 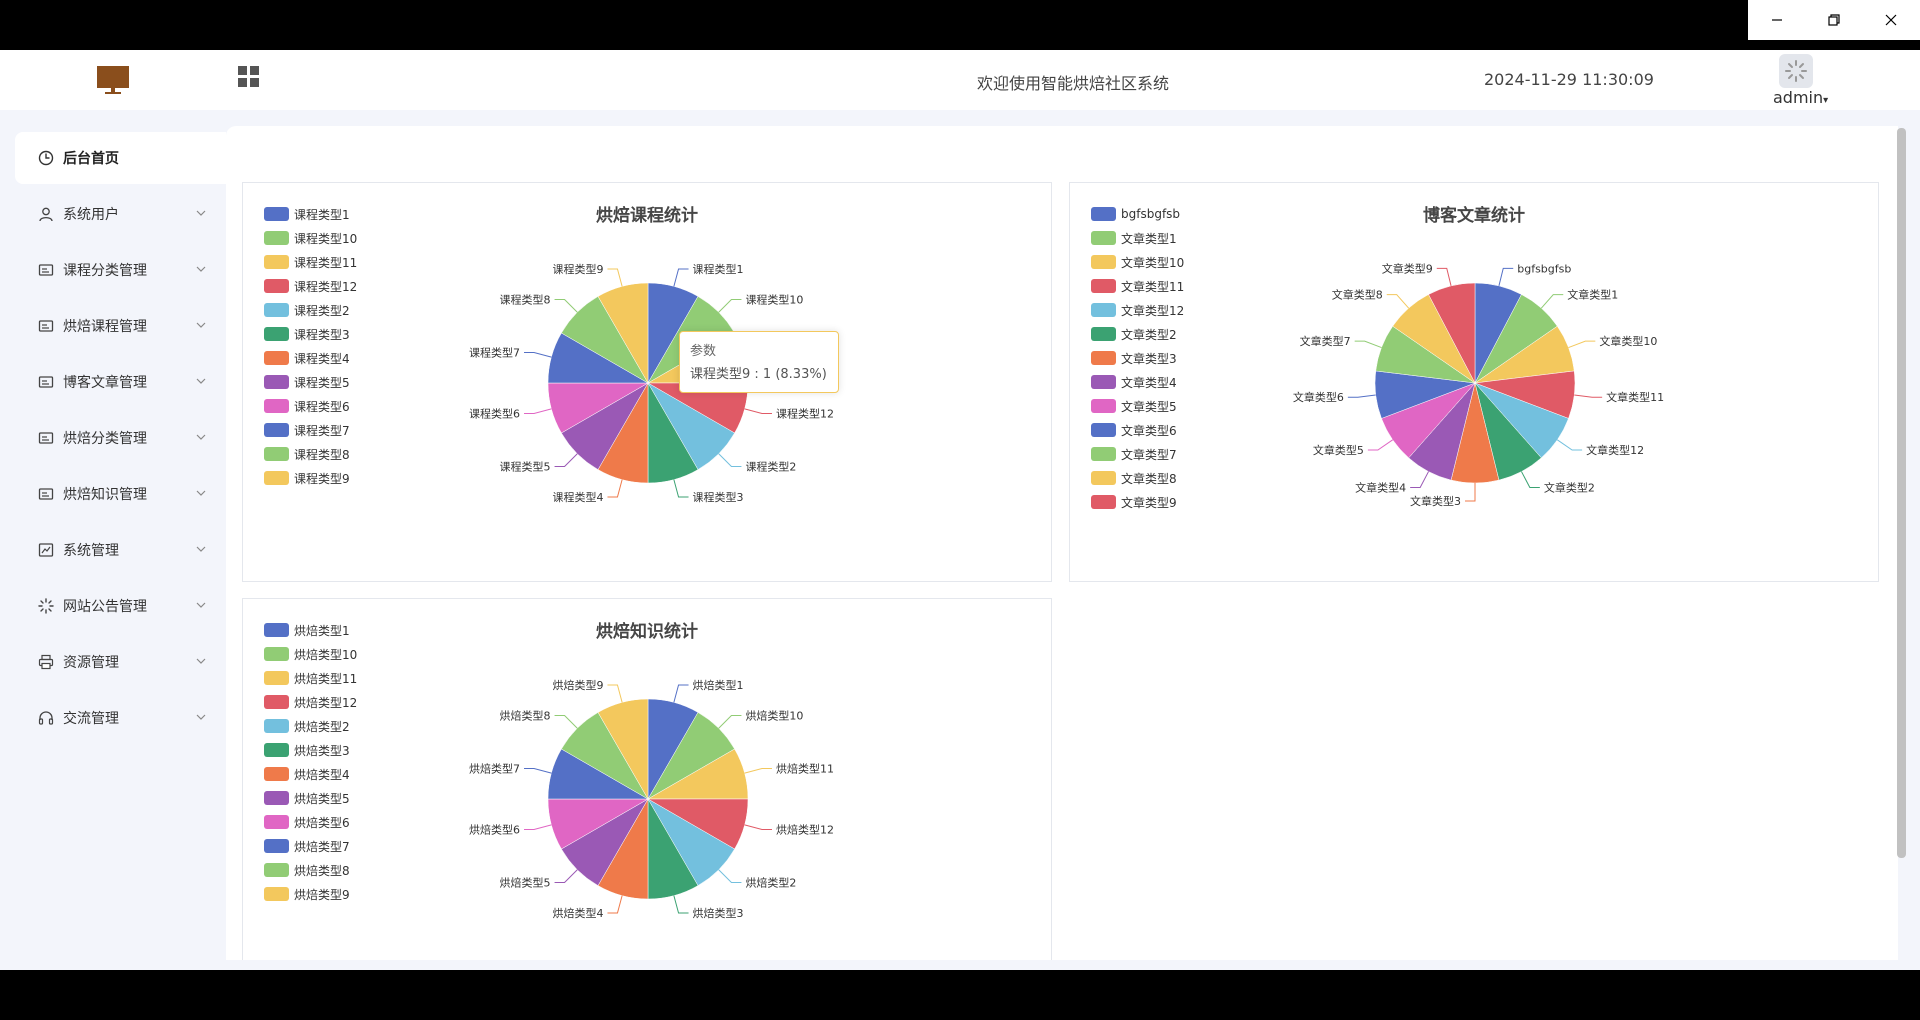 I want to click on avatar, so click(x=1796, y=71).